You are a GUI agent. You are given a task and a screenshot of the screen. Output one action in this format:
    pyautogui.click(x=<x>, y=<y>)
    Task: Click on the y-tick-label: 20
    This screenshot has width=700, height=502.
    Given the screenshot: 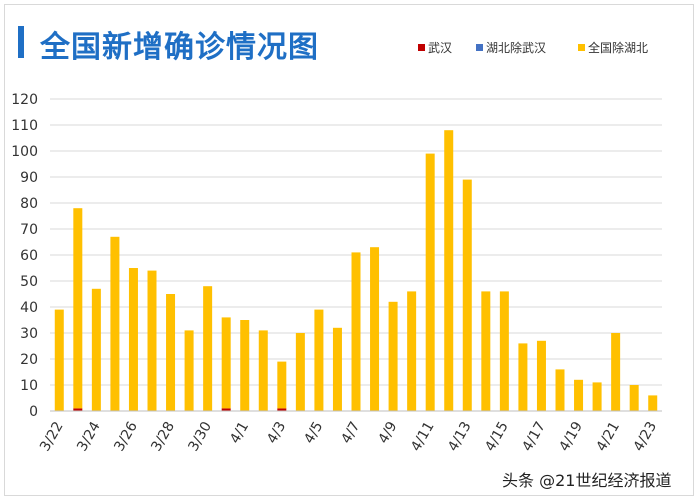 What is the action you would take?
    pyautogui.click(x=29, y=360)
    